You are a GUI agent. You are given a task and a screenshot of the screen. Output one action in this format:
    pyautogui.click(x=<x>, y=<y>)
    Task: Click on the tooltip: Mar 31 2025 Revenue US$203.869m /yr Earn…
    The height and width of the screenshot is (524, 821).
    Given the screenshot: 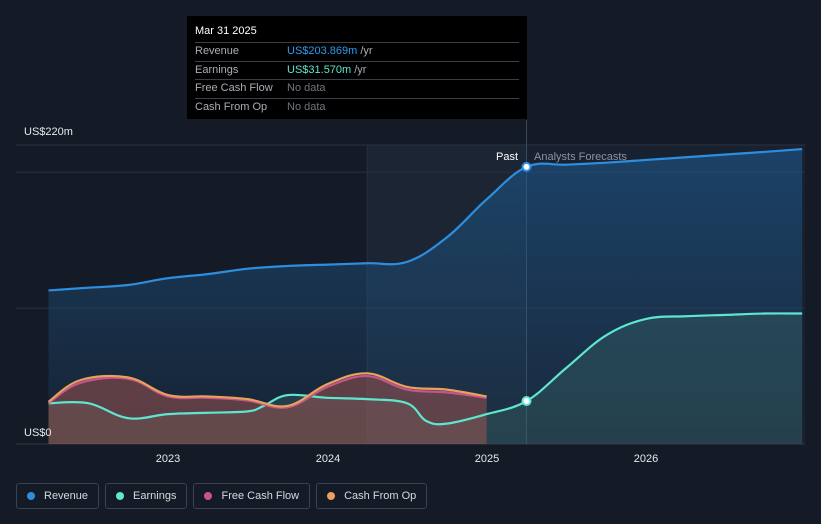 What is the action you would take?
    pyautogui.click(x=357, y=67)
    